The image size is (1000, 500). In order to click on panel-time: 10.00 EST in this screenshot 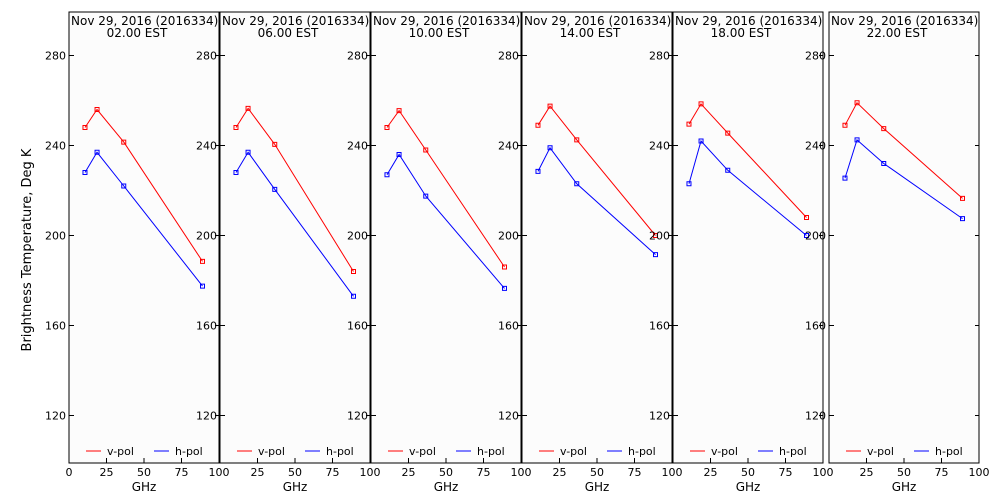, I will do `click(439, 33)`.